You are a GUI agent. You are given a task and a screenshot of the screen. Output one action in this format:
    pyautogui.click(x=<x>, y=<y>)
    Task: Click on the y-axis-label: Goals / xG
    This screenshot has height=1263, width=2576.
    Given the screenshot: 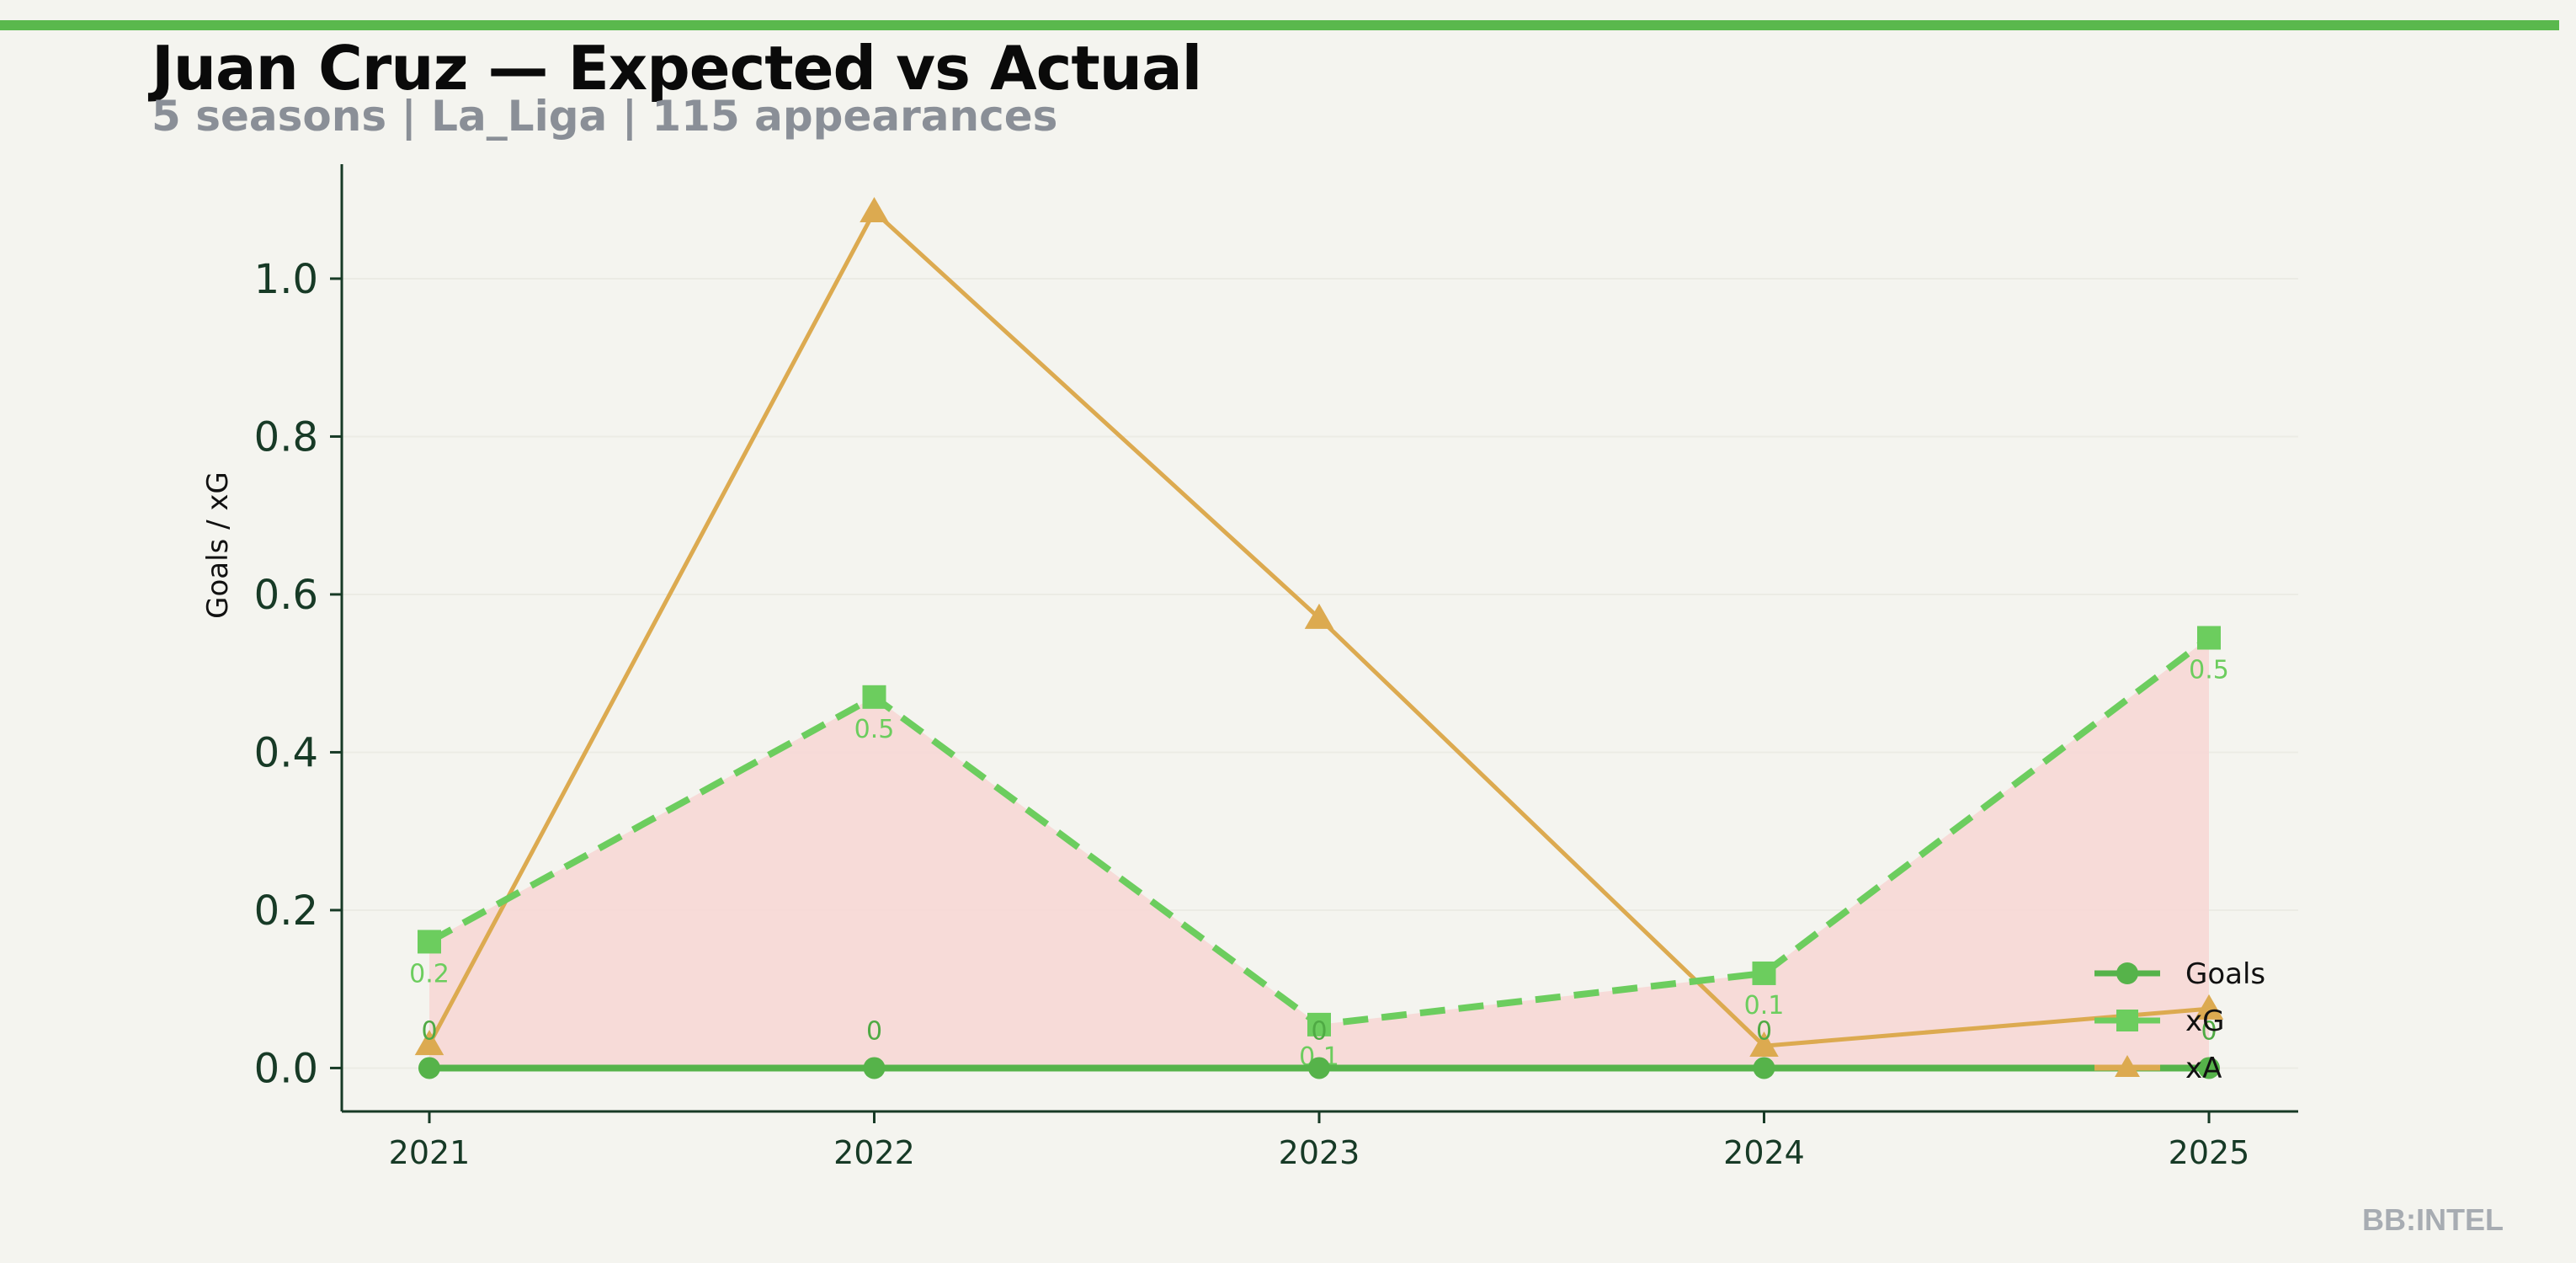 What is the action you would take?
    pyautogui.click(x=218, y=545)
    